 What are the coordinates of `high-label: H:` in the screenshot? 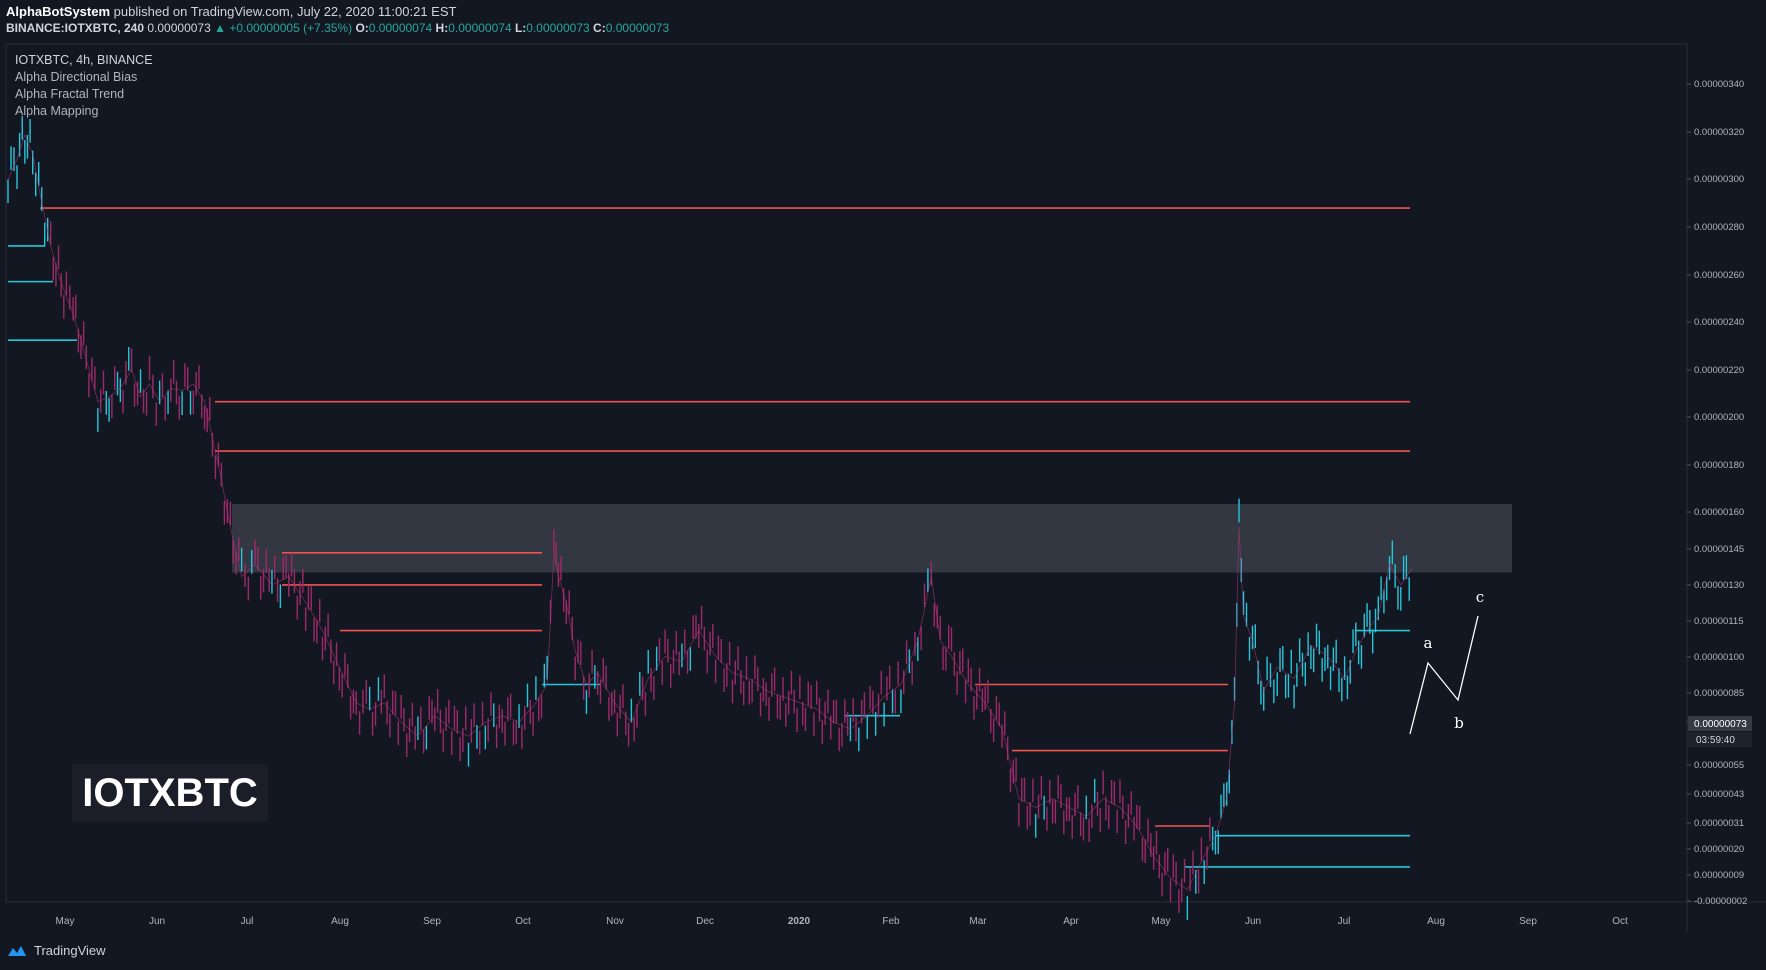 It's located at (442, 28).